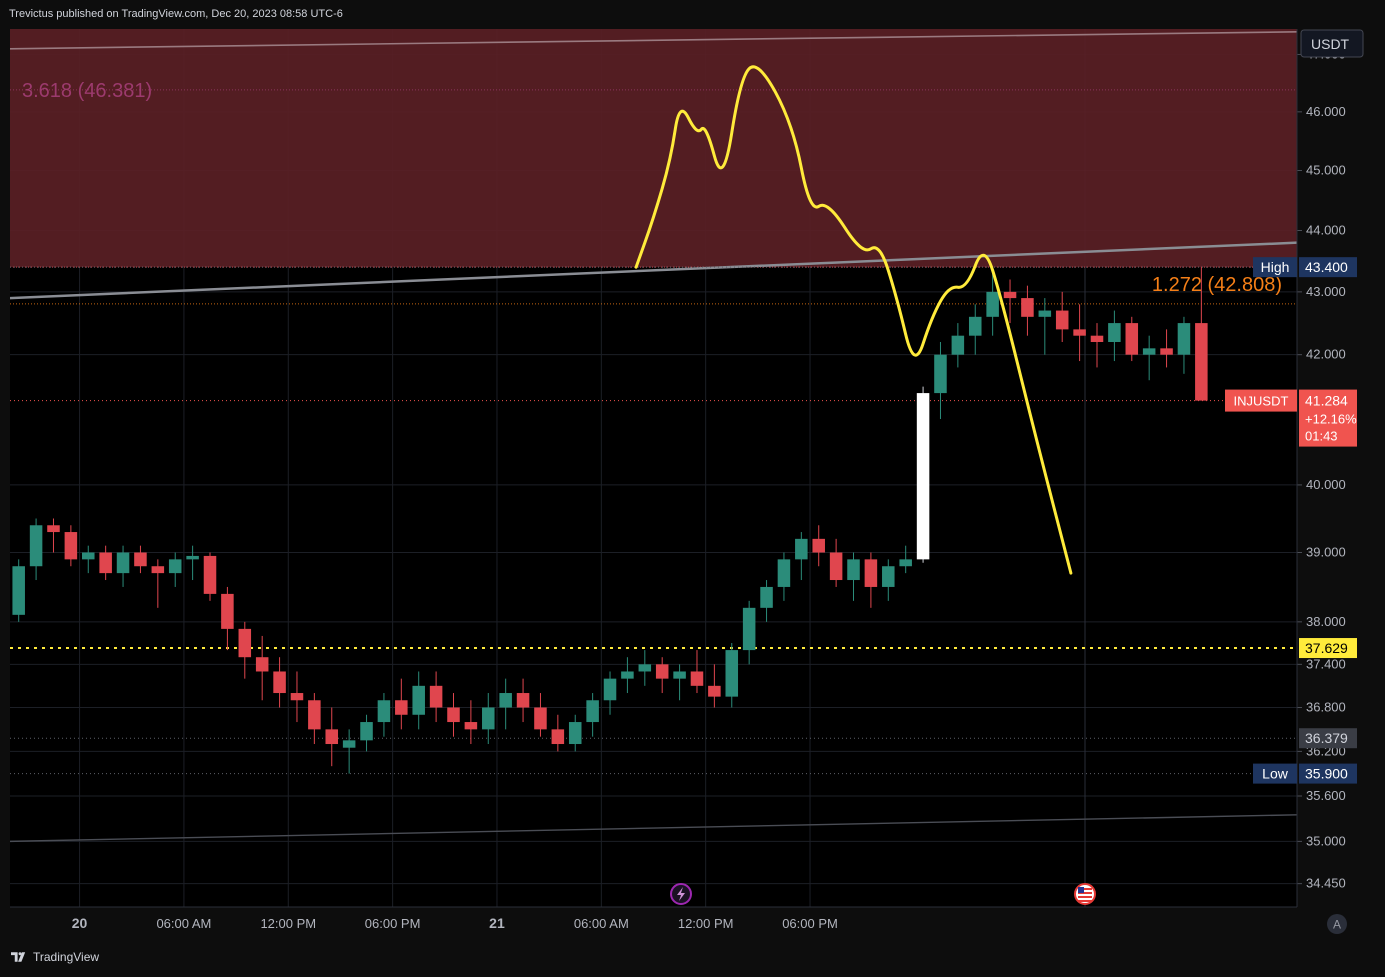  I want to click on event-markers, so click(883, 894).